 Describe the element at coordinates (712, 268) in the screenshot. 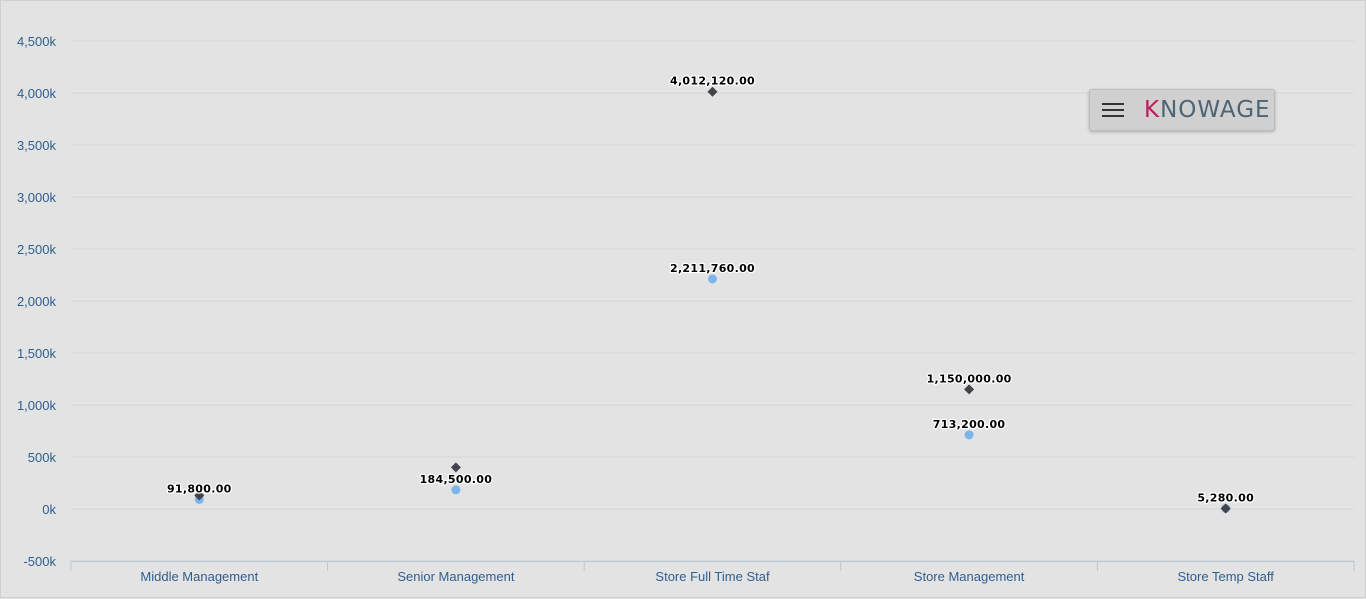

I see `data-label: 2,211,760.00` at that location.